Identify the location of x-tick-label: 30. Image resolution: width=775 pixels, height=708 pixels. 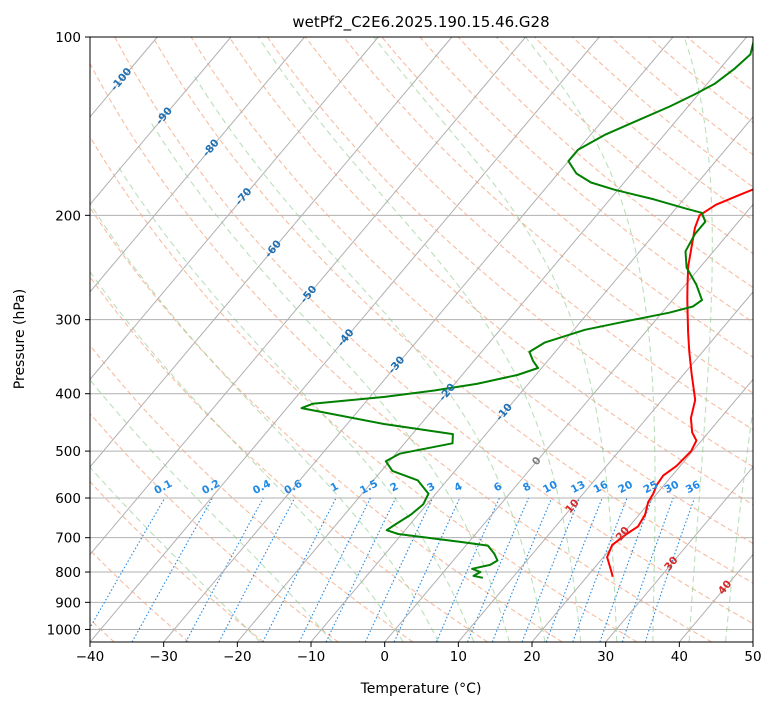
(605, 657).